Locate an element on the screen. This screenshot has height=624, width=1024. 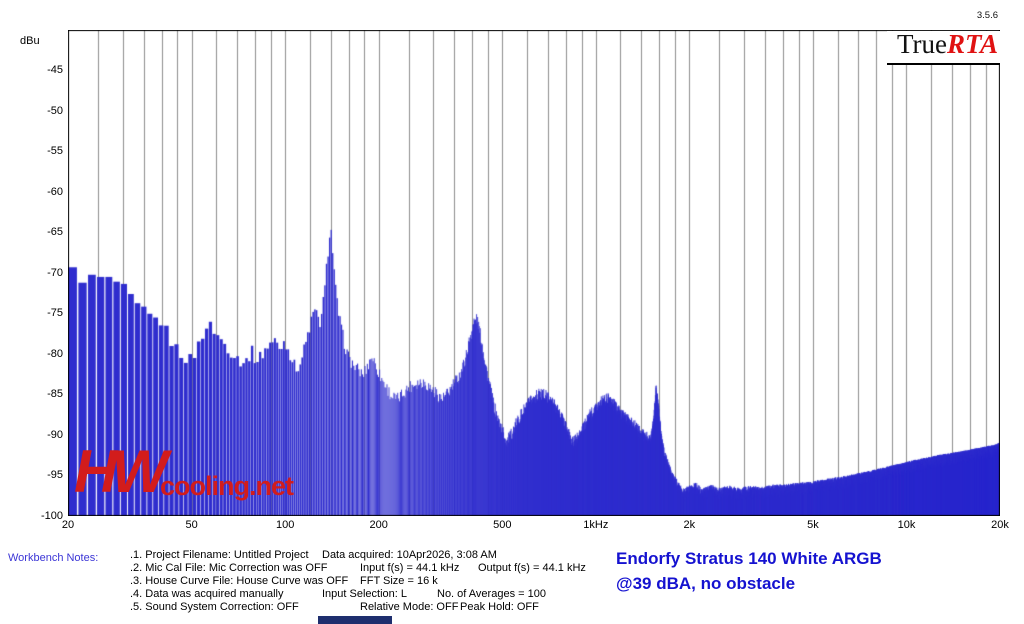
y-tick-label: -90 is located at coordinates (55, 434).